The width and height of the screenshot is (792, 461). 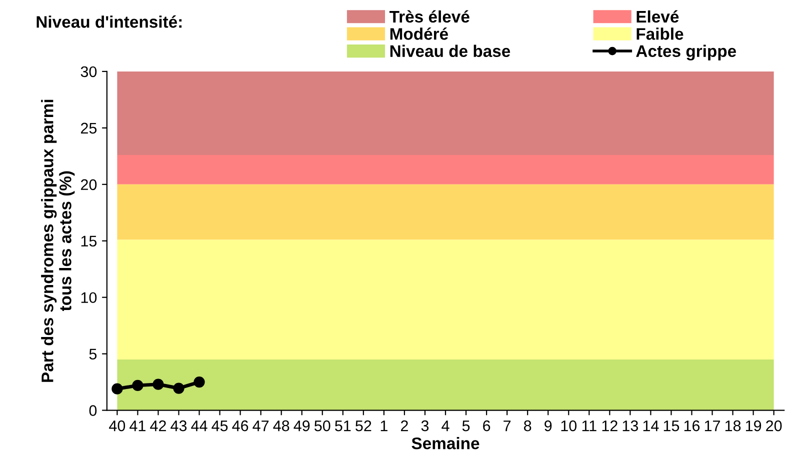 What do you see at coordinates (450, 51) in the screenshot?
I see `legend-label: Niveau de base` at bounding box center [450, 51].